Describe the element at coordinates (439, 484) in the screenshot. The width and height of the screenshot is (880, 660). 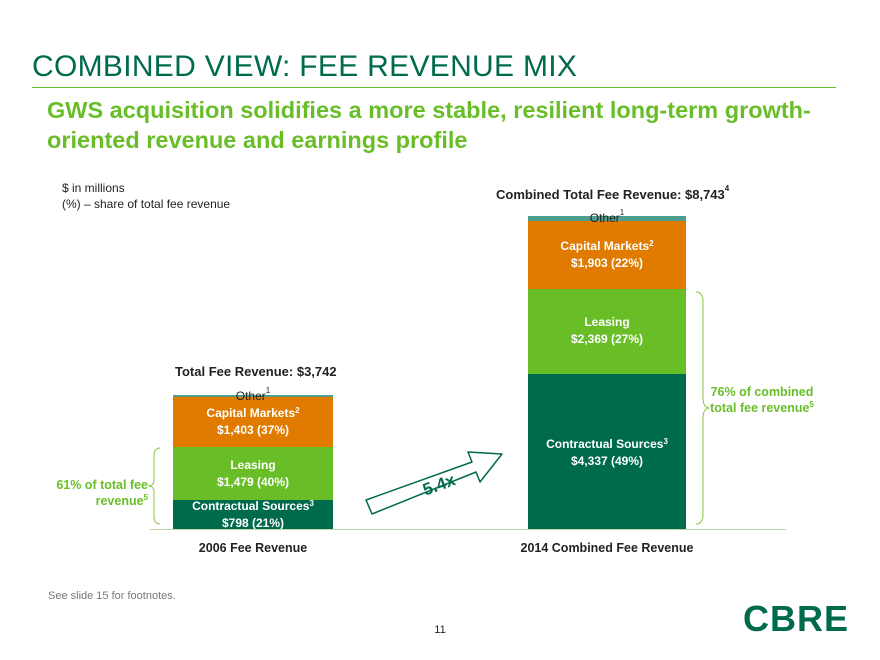
I see `growth-multiplier: 5.4x` at that location.